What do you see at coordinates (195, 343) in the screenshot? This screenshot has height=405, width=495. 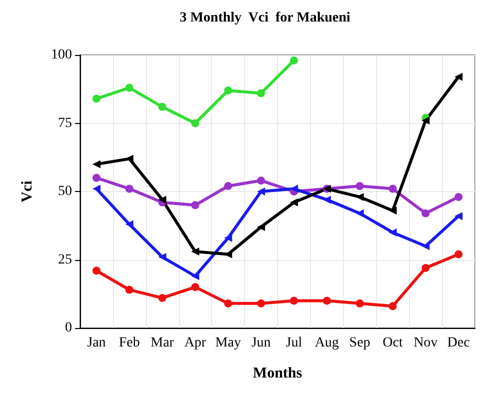 I see `x-tick-label: Apr` at bounding box center [195, 343].